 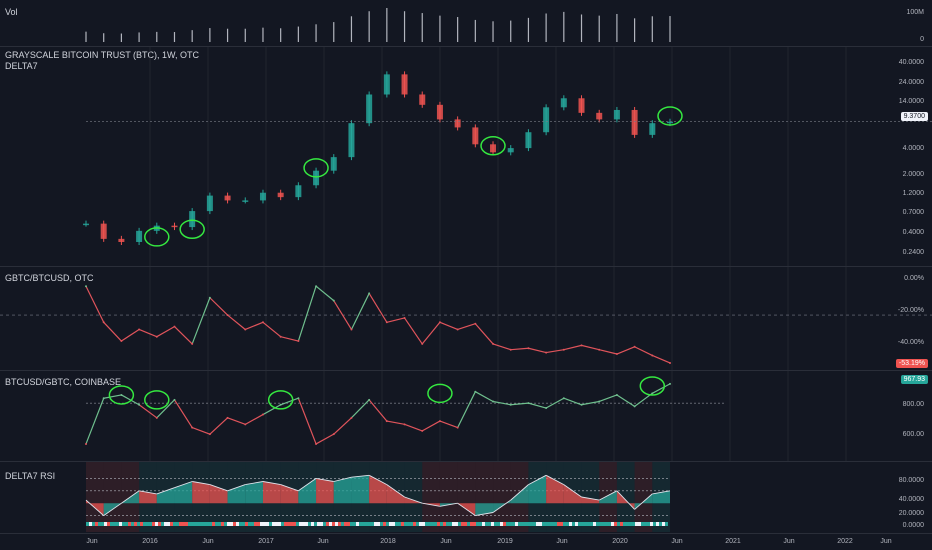 I want to click on rsi-pane-title: DELTA7 RSI, so click(x=30, y=476).